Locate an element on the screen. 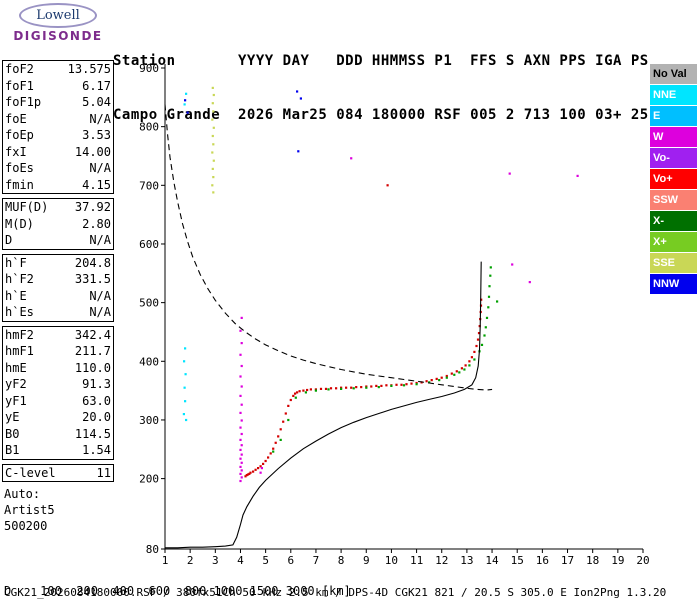 The width and height of the screenshot is (700, 600). param-label: B1 is located at coordinates (12, 450).